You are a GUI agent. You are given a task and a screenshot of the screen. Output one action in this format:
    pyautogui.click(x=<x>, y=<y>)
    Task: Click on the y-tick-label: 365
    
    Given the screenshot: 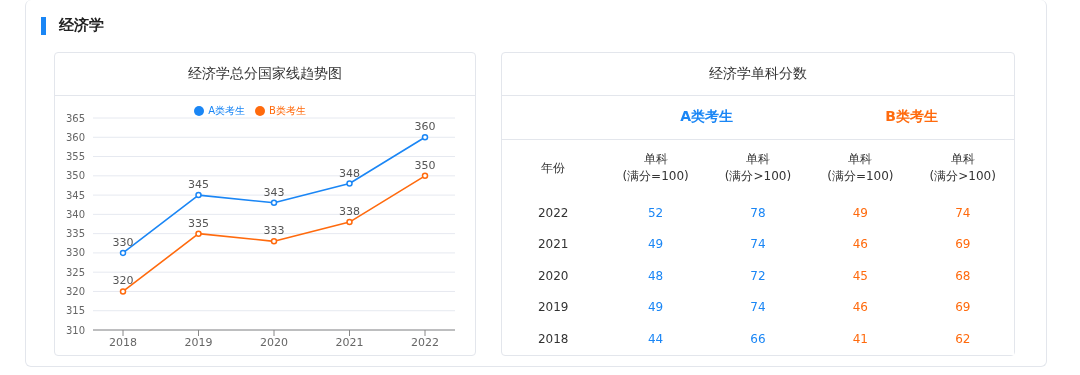 What is the action you would take?
    pyautogui.click(x=75, y=118)
    